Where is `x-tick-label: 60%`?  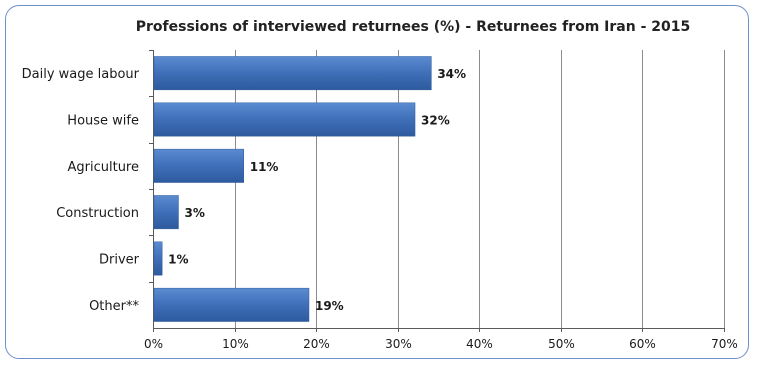
x-tick-label: 60% is located at coordinates (642, 344).